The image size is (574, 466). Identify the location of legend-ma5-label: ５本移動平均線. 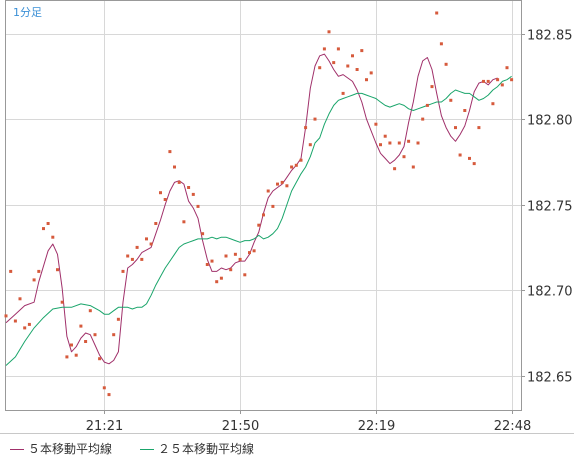
(70, 449).